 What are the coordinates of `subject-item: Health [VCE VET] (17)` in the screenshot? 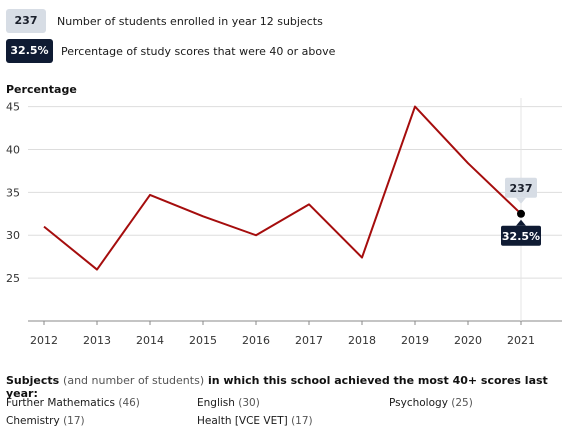 It's located at (255, 421).